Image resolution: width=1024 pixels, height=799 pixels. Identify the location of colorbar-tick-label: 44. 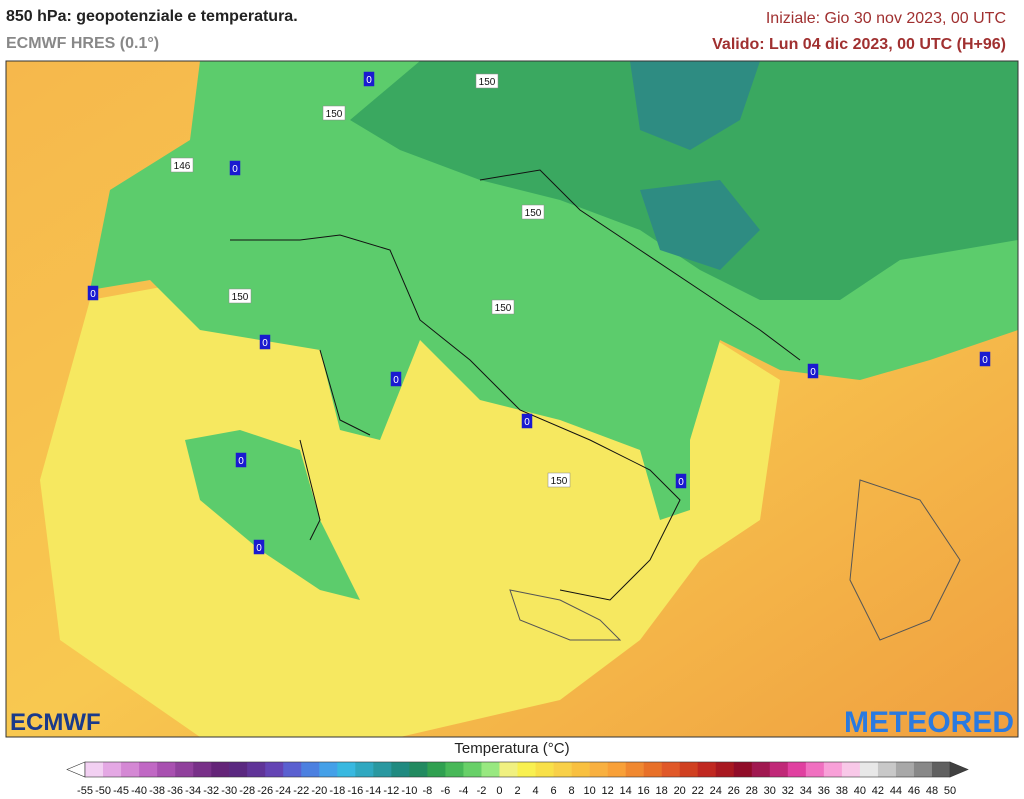
(896, 791).